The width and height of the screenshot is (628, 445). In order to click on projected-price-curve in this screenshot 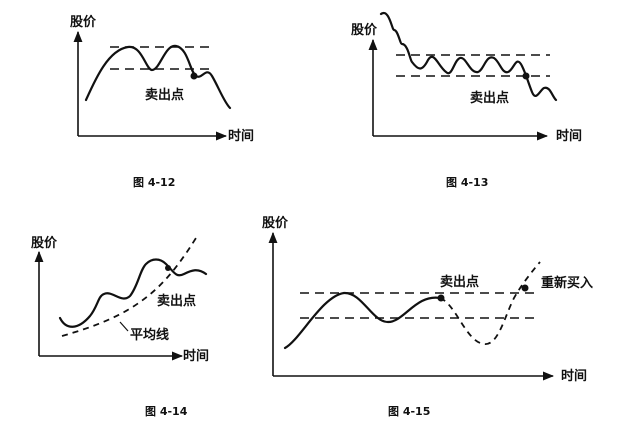, I will do `click(490, 303)`.